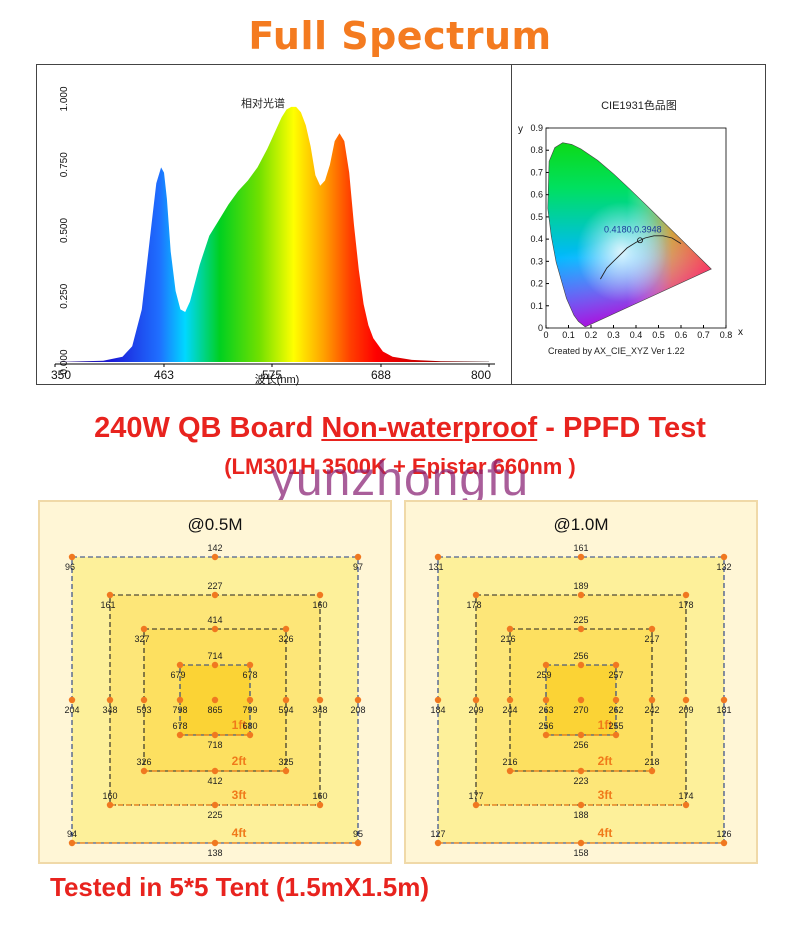 This screenshot has width=800, height=933. What do you see at coordinates (543, 675) in the screenshot?
I see `ppfd-value: 259` at bounding box center [543, 675].